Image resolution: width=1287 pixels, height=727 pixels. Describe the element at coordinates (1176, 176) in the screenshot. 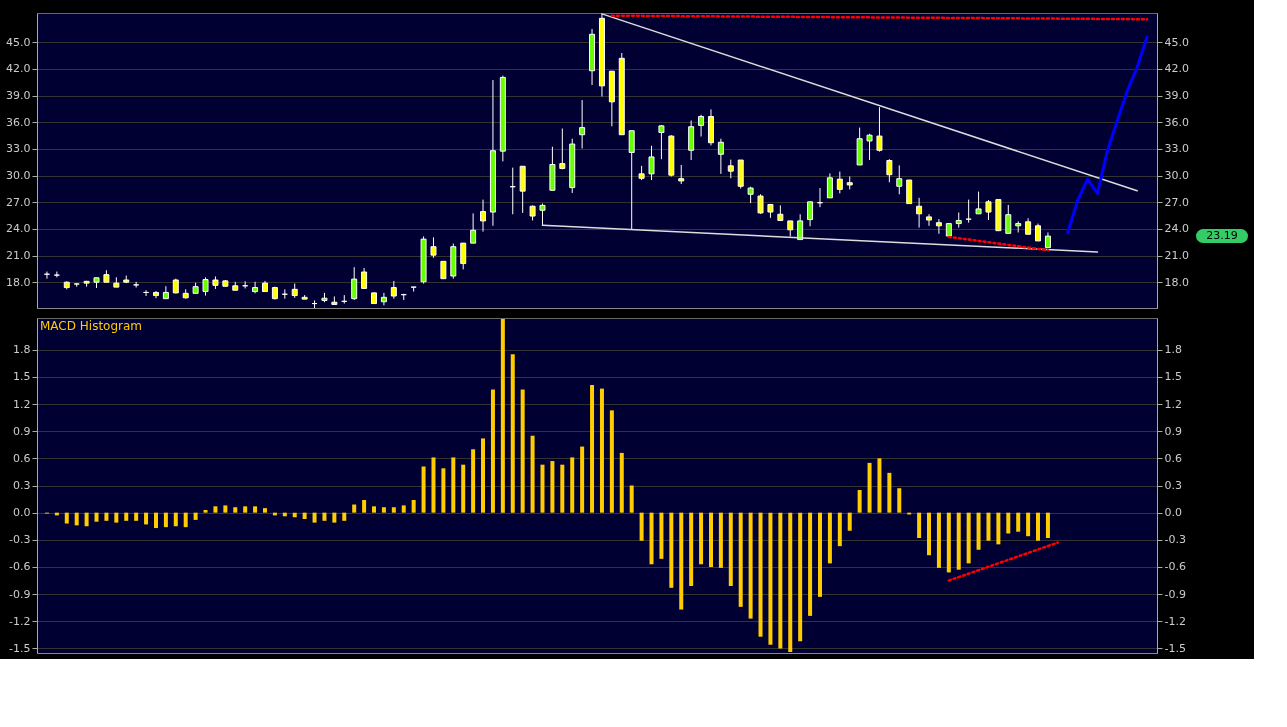

I see `y2-tick-label: 30.0` at that location.